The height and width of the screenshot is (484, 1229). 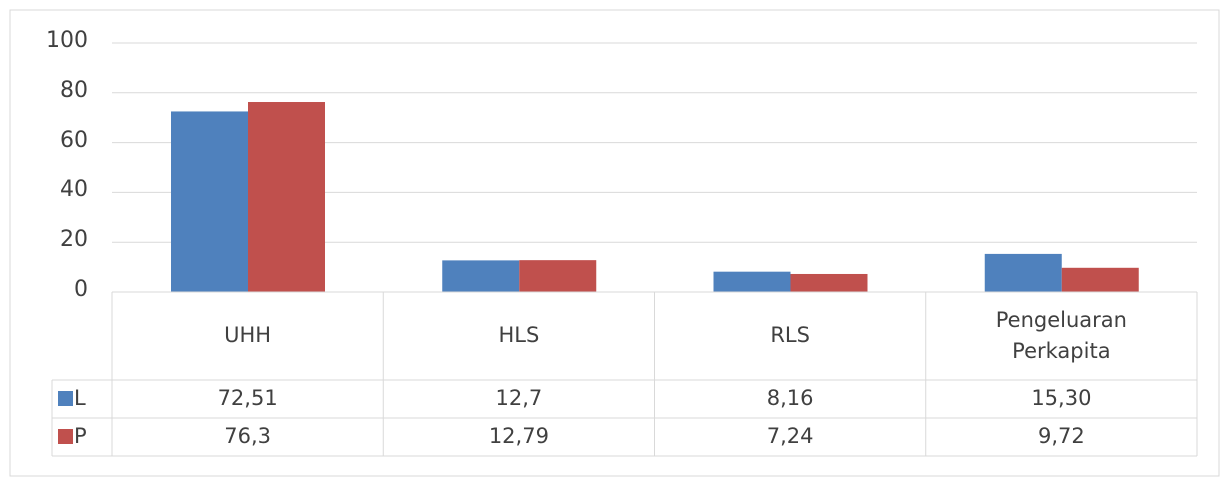 What do you see at coordinates (80, 398) in the screenshot?
I see `legend-label: L` at bounding box center [80, 398].